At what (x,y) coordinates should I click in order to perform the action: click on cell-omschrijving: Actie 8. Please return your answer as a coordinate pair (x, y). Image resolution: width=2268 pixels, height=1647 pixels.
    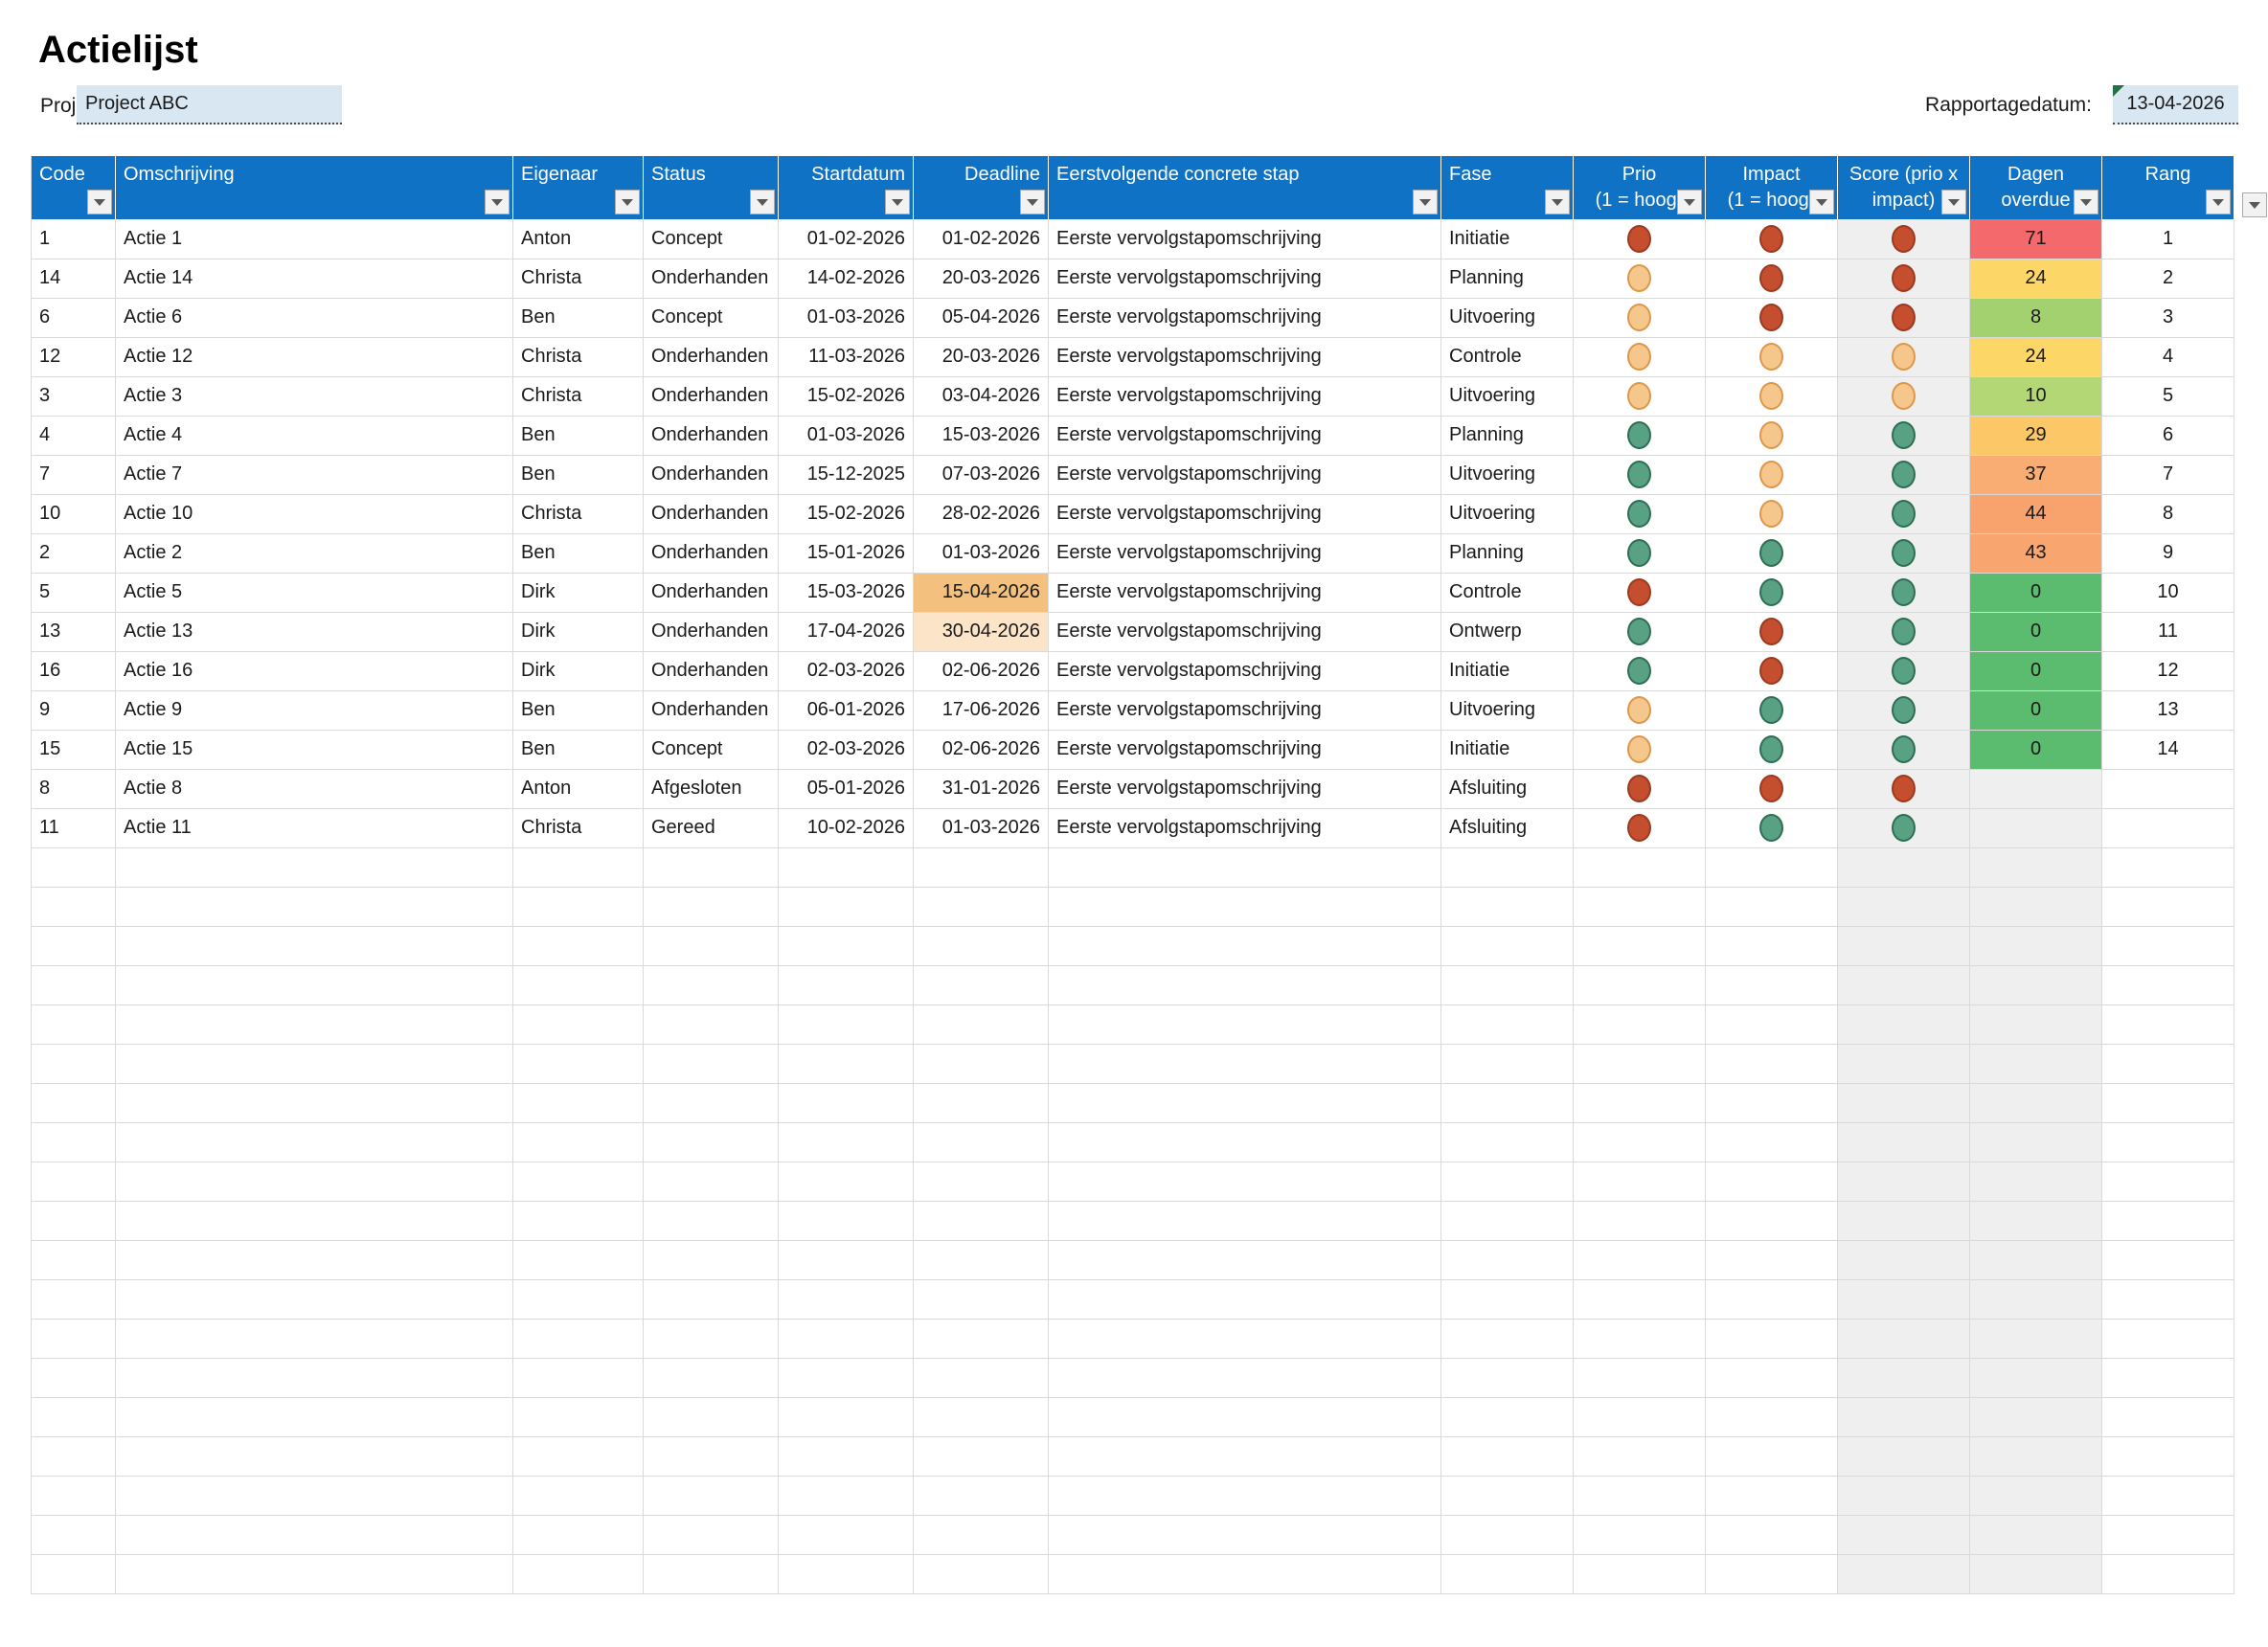
    Looking at the image, I should click on (314, 789).